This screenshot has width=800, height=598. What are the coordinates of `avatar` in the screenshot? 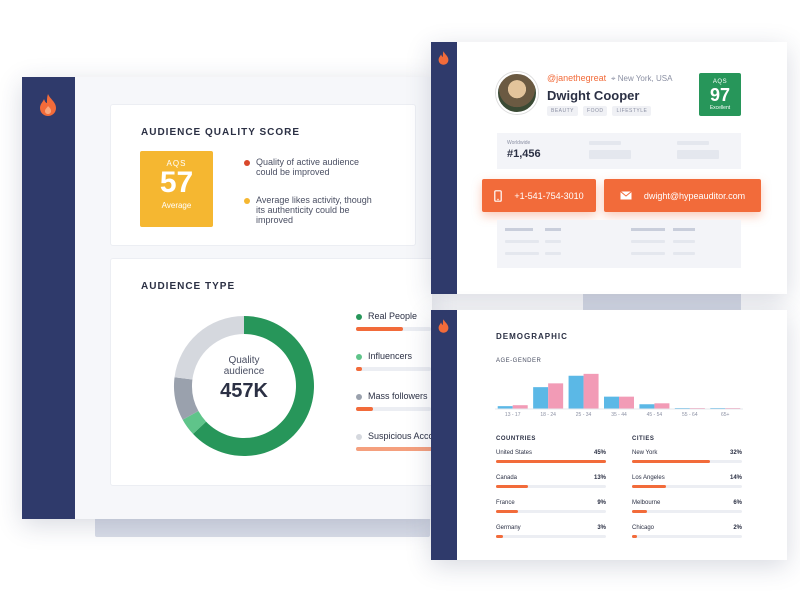 It's located at (517, 93).